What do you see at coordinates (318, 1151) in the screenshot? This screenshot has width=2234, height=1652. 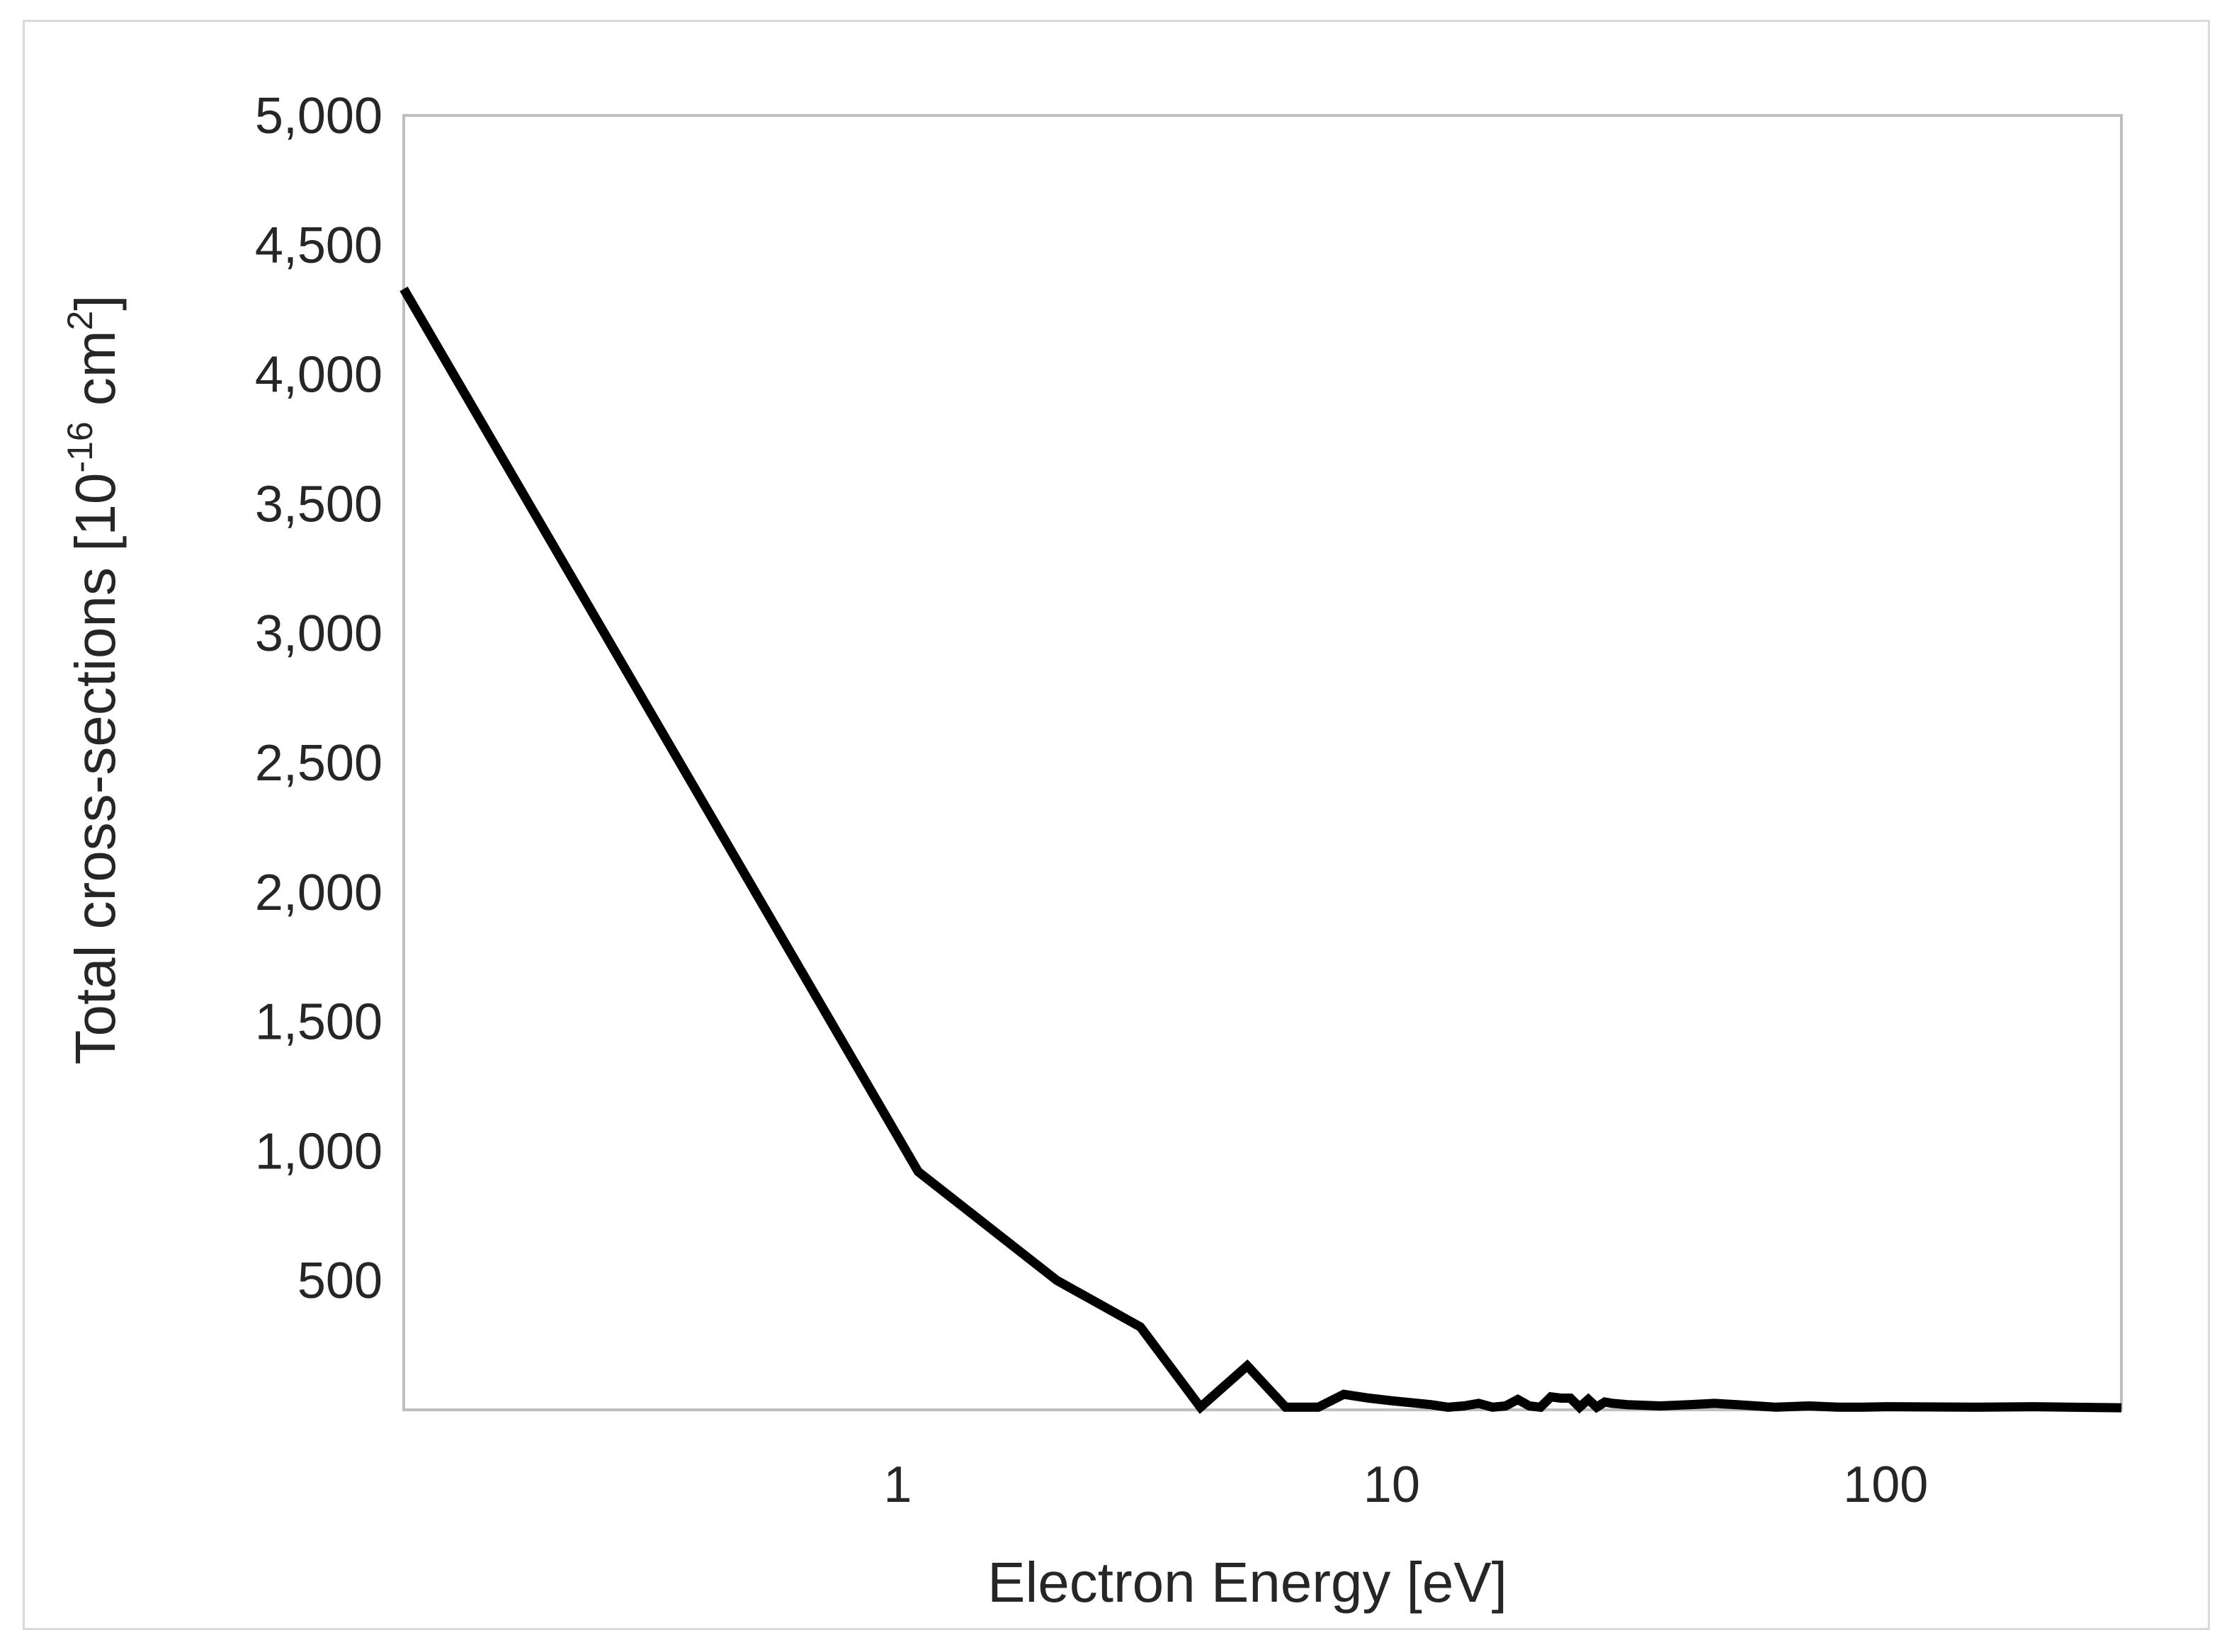 I see `y-tick-label: 1,000` at bounding box center [318, 1151].